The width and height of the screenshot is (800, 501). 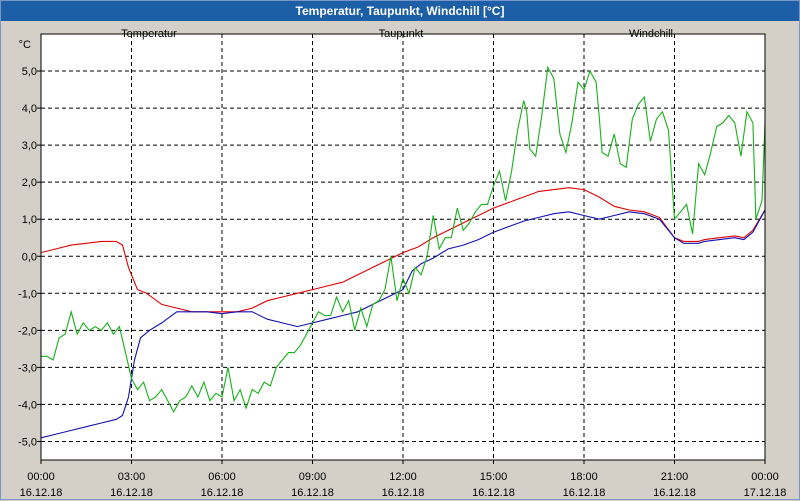 What do you see at coordinates (29, 109) in the screenshot?
I see `y-tick-label: 4,0` at bounding box center [29, 109].